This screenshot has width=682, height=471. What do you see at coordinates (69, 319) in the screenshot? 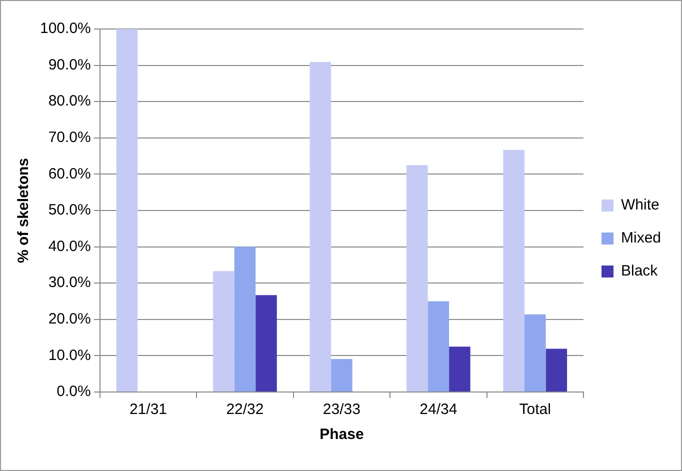
I see `y-tick-label: 20.0%` at bounding box center [69, 319].